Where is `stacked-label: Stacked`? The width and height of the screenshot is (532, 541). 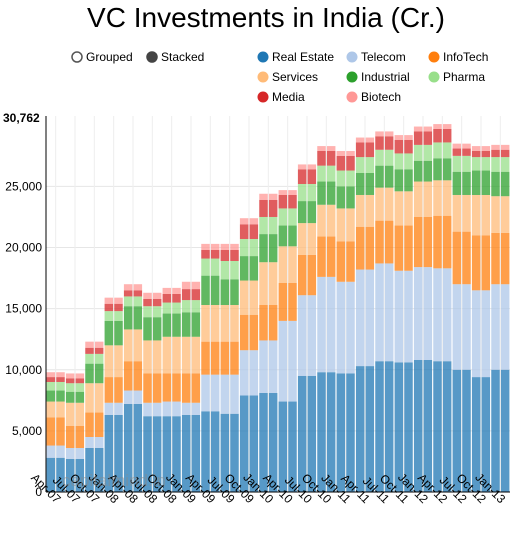
stacked-label: Stacked is located at coordinates (182, 57).